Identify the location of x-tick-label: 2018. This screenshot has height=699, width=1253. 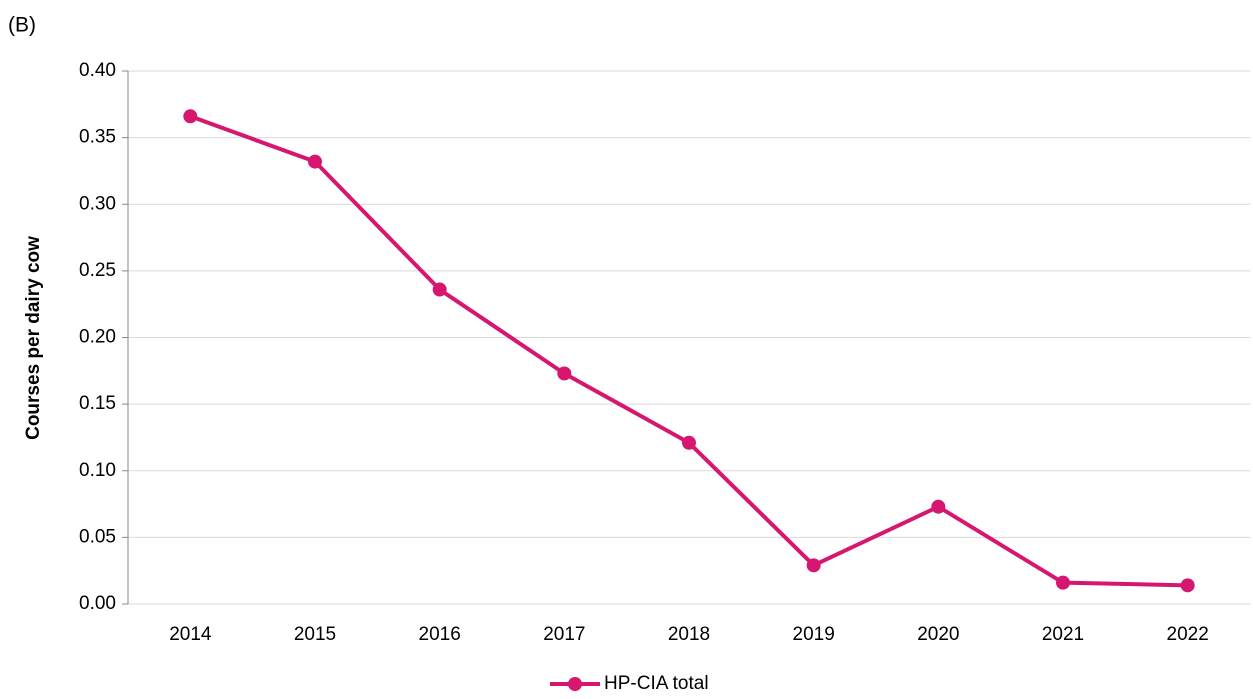
(689, 634).